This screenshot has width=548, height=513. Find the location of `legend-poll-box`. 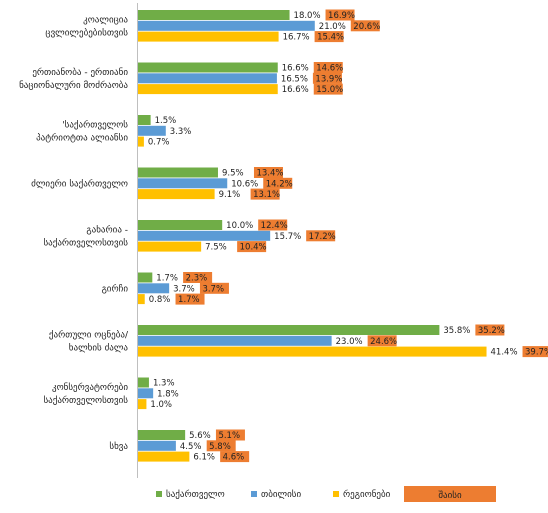

legend-poll-box is located at coordinates (450, 494).